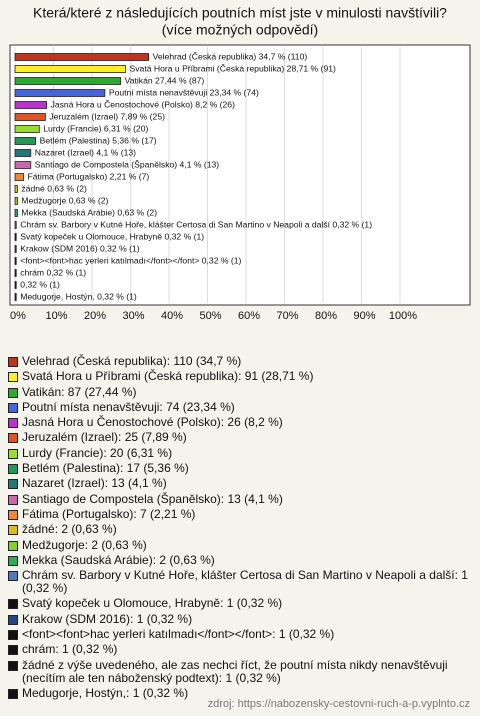  I want to click on x-tick-label: 100%, so click(403, 316).